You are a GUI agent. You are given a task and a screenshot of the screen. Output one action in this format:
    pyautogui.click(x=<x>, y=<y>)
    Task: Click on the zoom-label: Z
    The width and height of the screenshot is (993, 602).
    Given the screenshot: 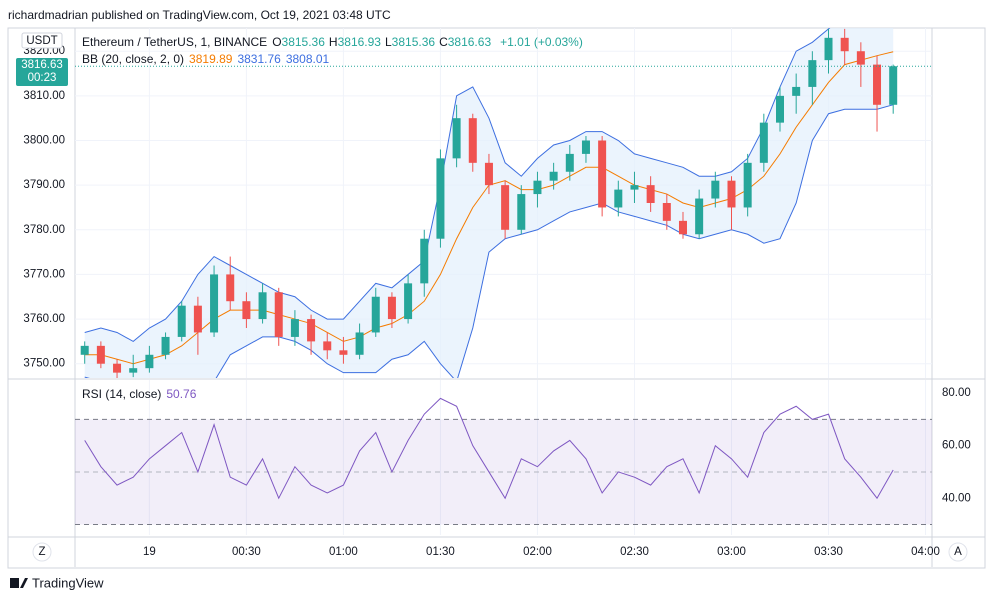 What is the action you would take?
    pyautogui.click(x=41, y=552)
    